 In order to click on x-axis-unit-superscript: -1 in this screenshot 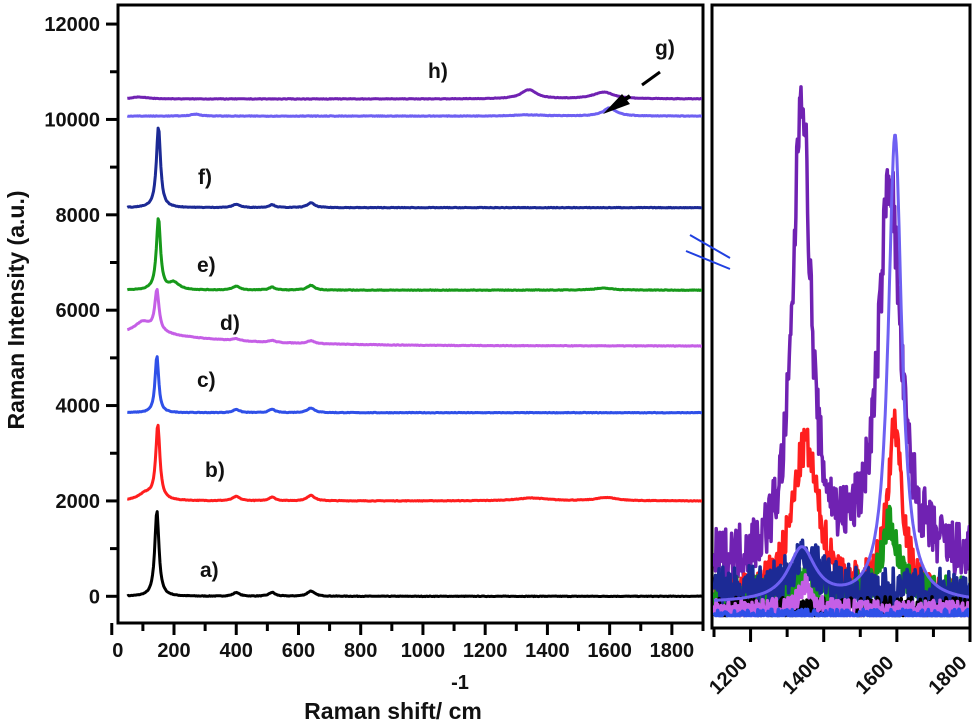, I will do `click(460, 683)`.